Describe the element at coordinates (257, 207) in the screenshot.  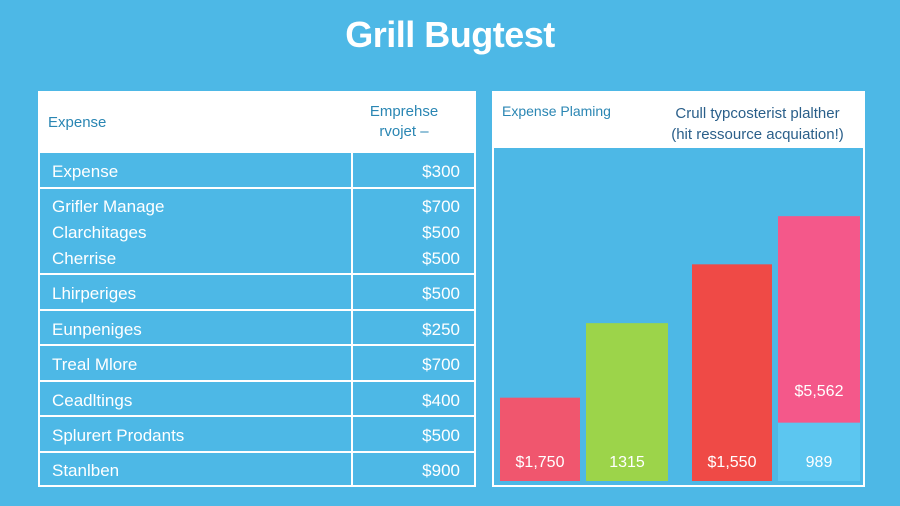
I see `table-row-entry: Grifler Manage $700` at that location.